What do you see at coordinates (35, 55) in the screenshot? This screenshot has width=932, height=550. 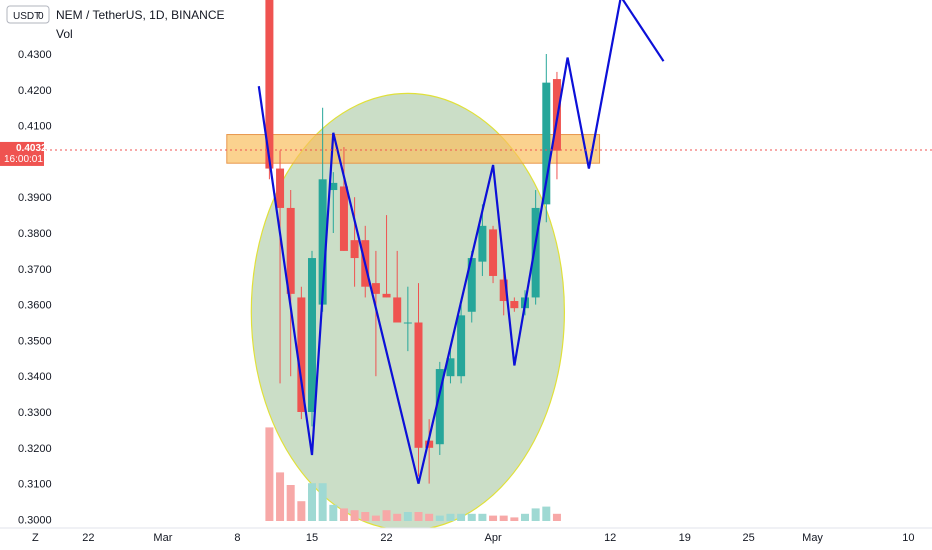 I see `price-tick-label: 0.4300` at bounding box center [35, 55].